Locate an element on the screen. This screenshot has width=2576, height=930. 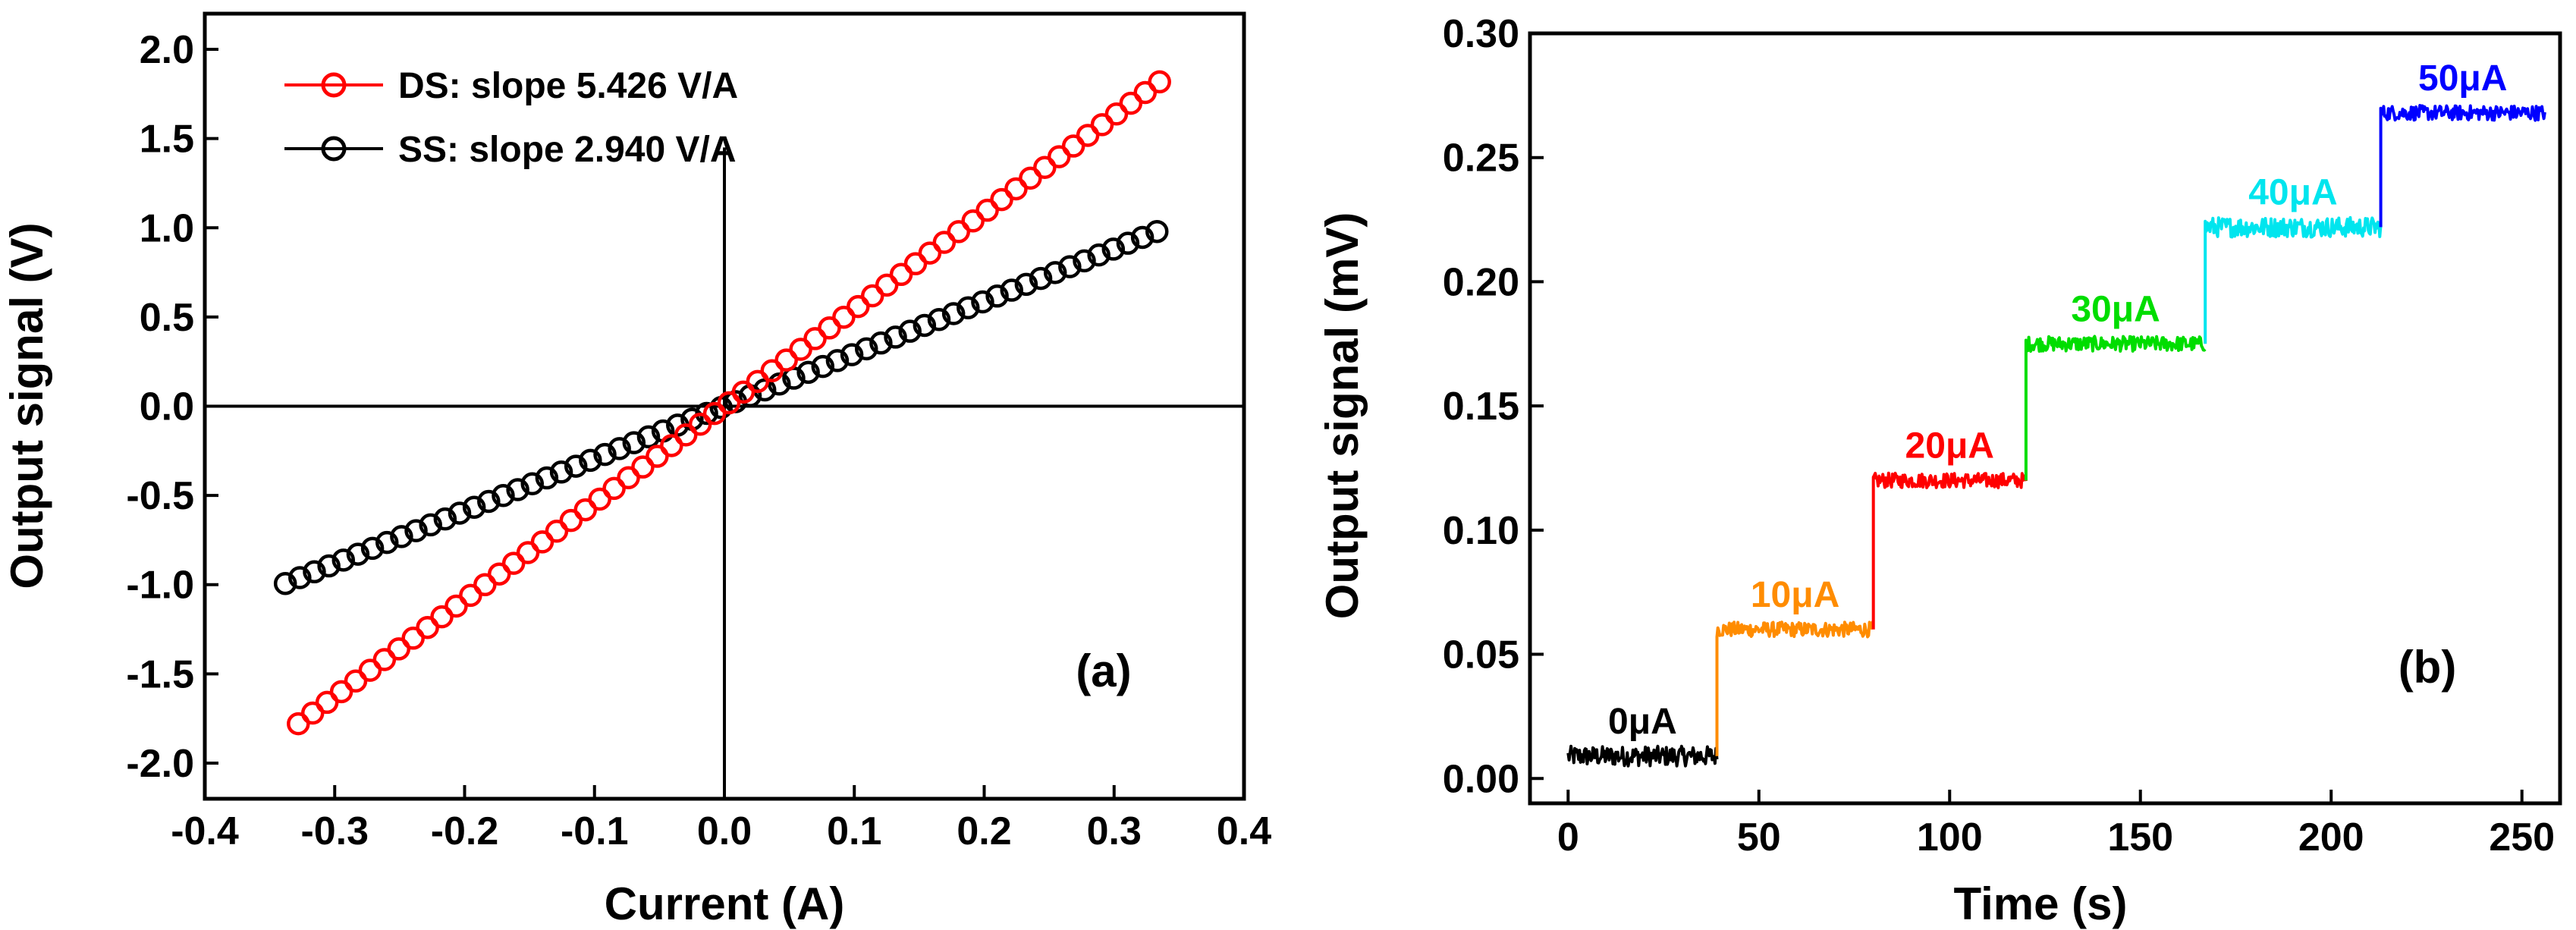
x-tick-label: -0.1 is located at coordinates (595, 831).